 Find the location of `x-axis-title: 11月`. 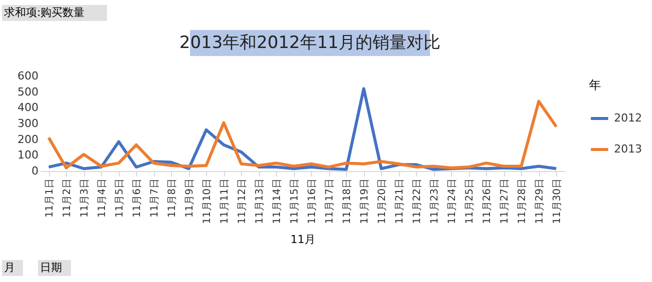

x-axis-title: 11月 is located at coordinates (303, 239).